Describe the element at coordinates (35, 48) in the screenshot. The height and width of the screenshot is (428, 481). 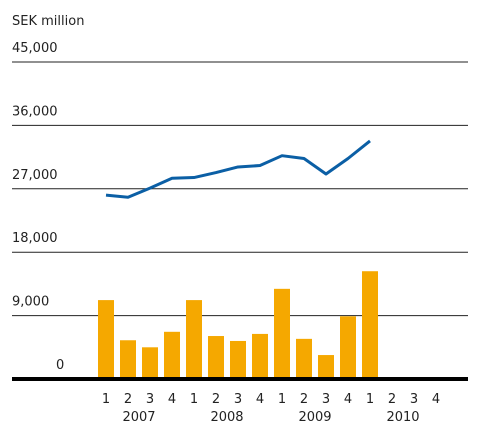
I see `y-tick-label: 45,000` at that location.